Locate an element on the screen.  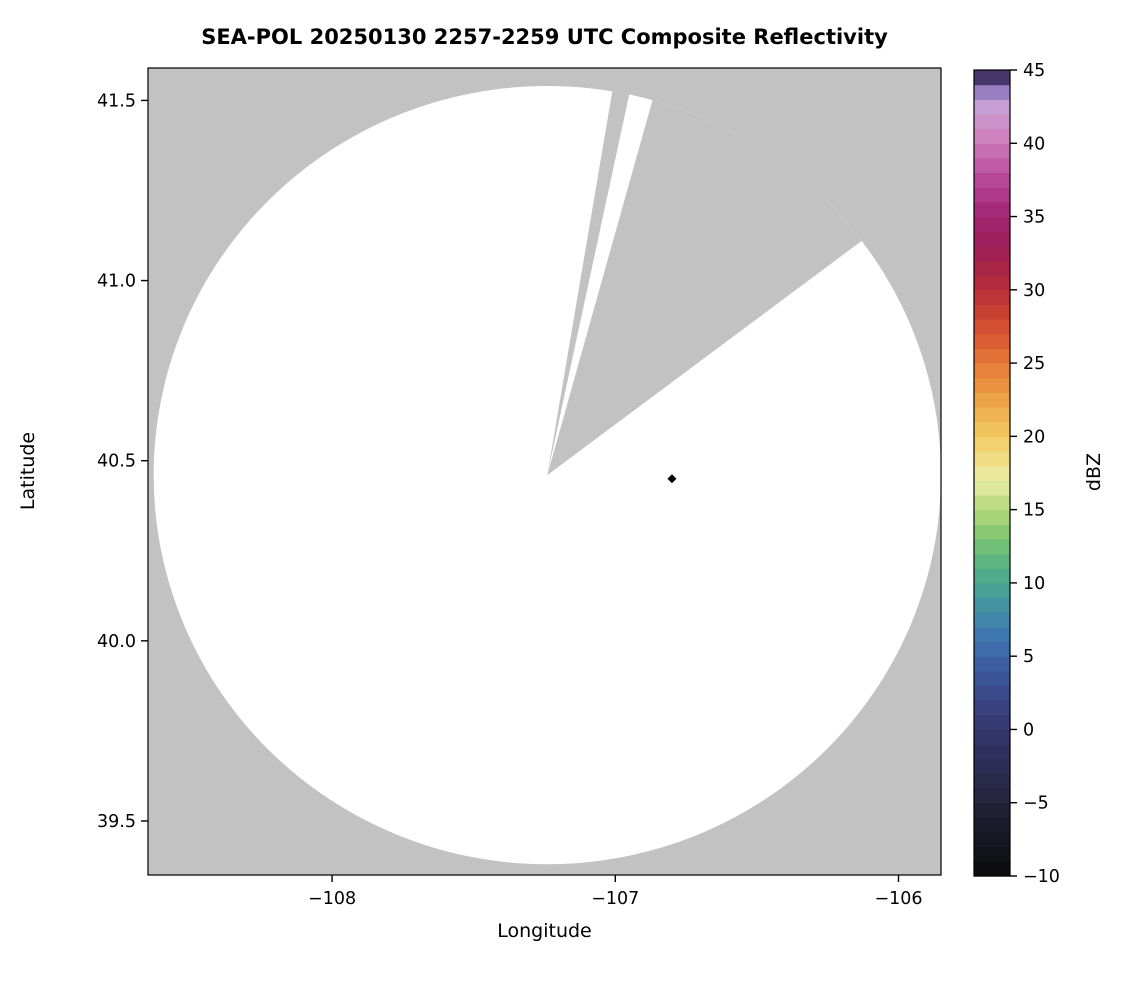
colorbar-tick-label: 20 is located at coordinates (1034, 437).